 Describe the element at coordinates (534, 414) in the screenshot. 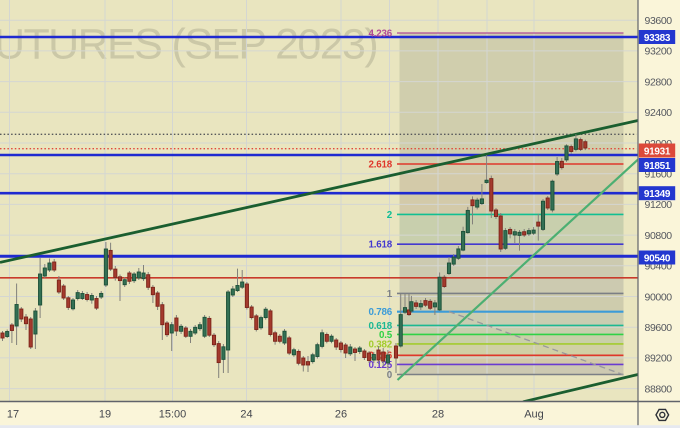

I see `svg-text: Aug` at that location.